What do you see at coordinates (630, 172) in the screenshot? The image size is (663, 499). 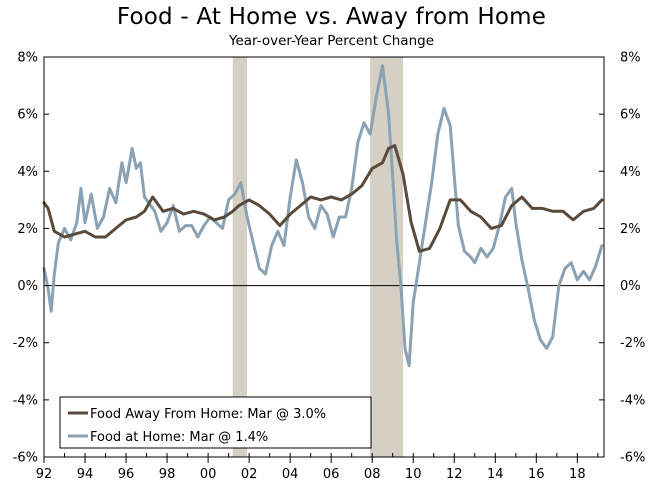 I see `y-tick-label-right: 4%` at bounding box center [630, 172].